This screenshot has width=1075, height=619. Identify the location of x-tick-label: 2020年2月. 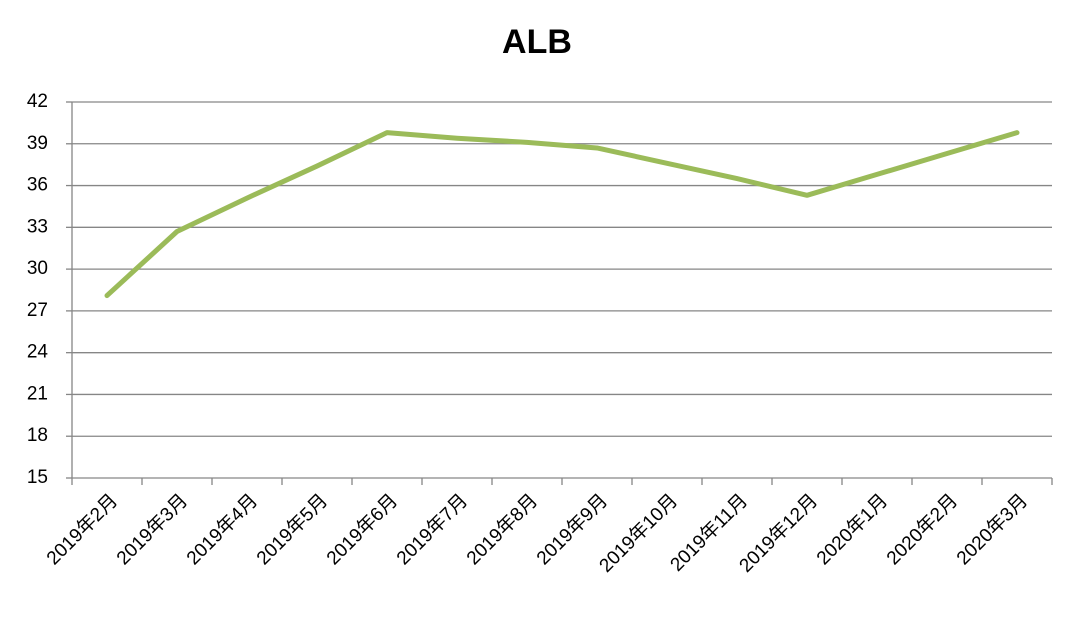
(922, 530).